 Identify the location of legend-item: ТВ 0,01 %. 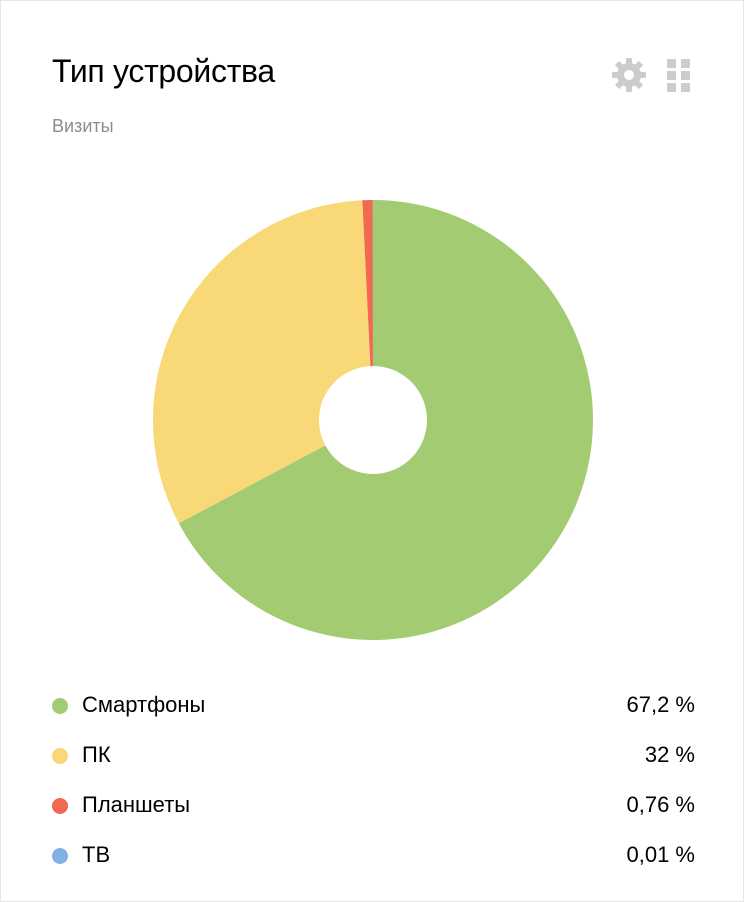
(373, 858).